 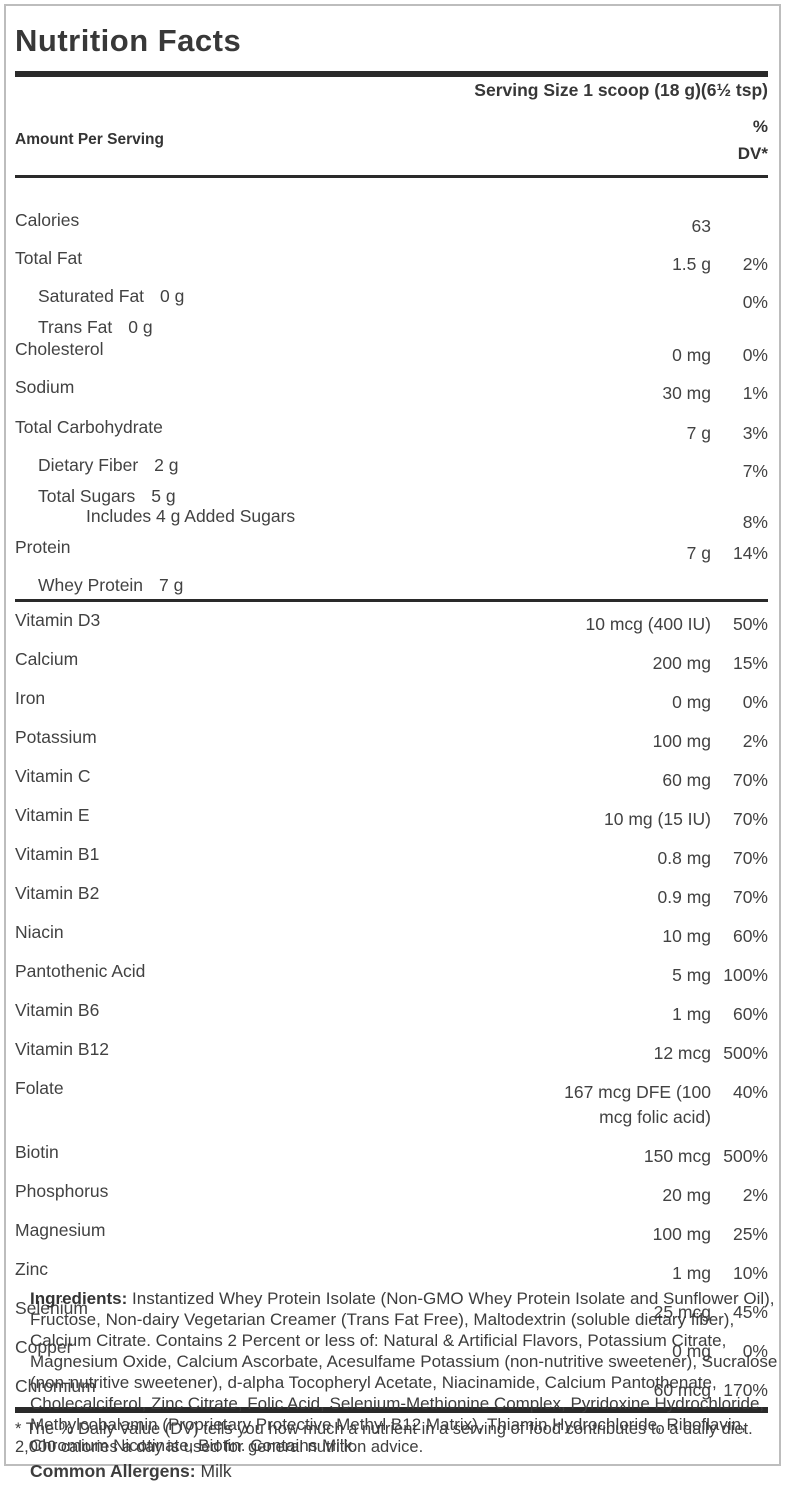 I want to click on nutrient-row: Pantothenic Acid 5 mg 100%, so click(x=391, y=974).